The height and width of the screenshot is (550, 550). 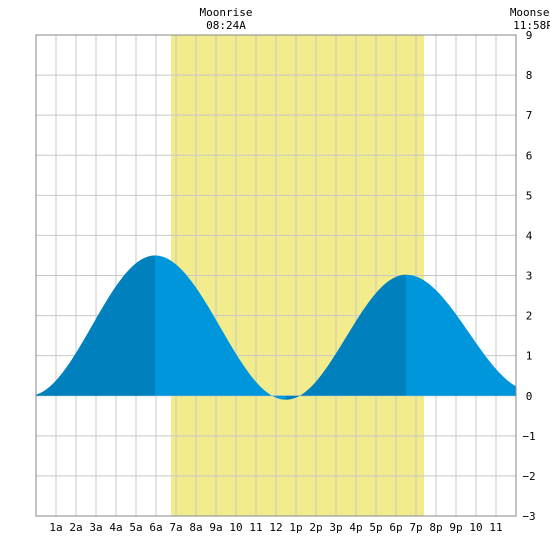 I want to click on x-tick-label: 6a, so click(x=155, y=527).